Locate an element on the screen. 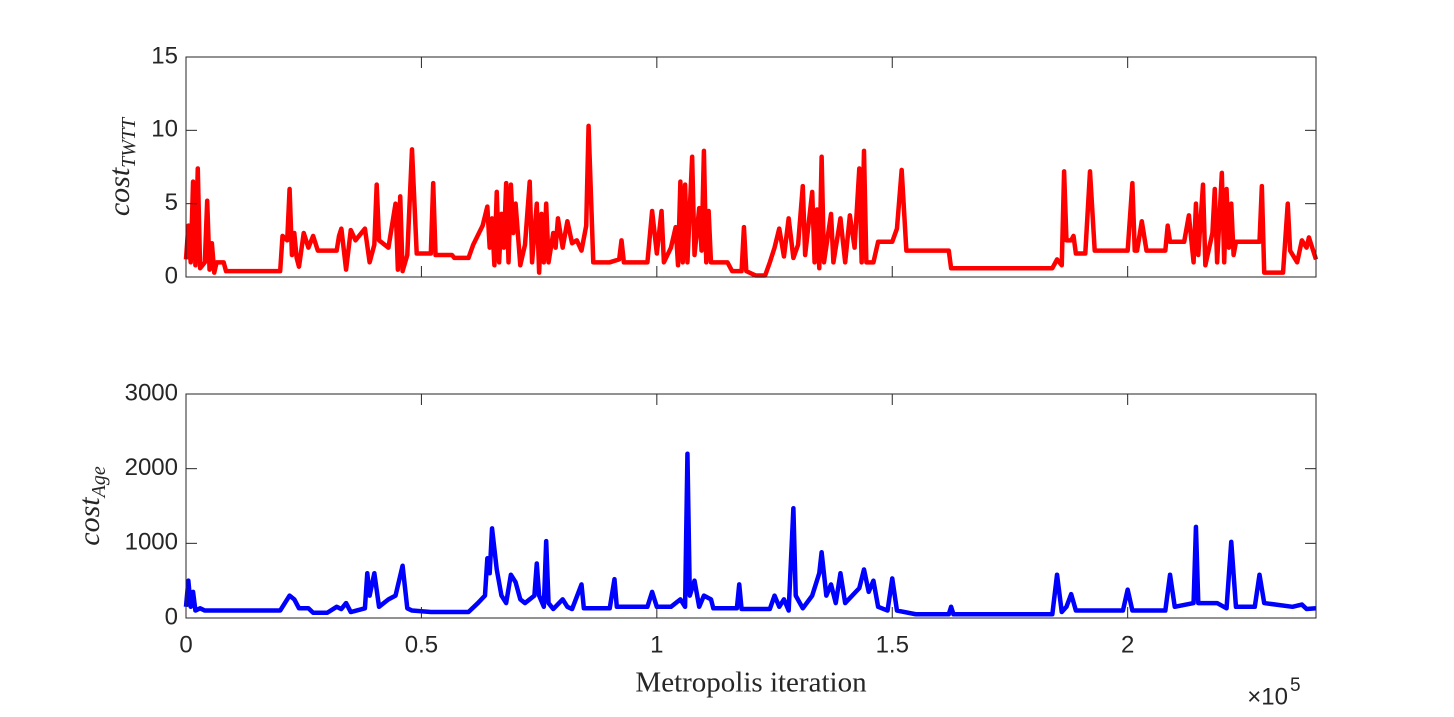 The image size is (1454, 717). x-tick-label: 1 is located at coordinates (656, 644).